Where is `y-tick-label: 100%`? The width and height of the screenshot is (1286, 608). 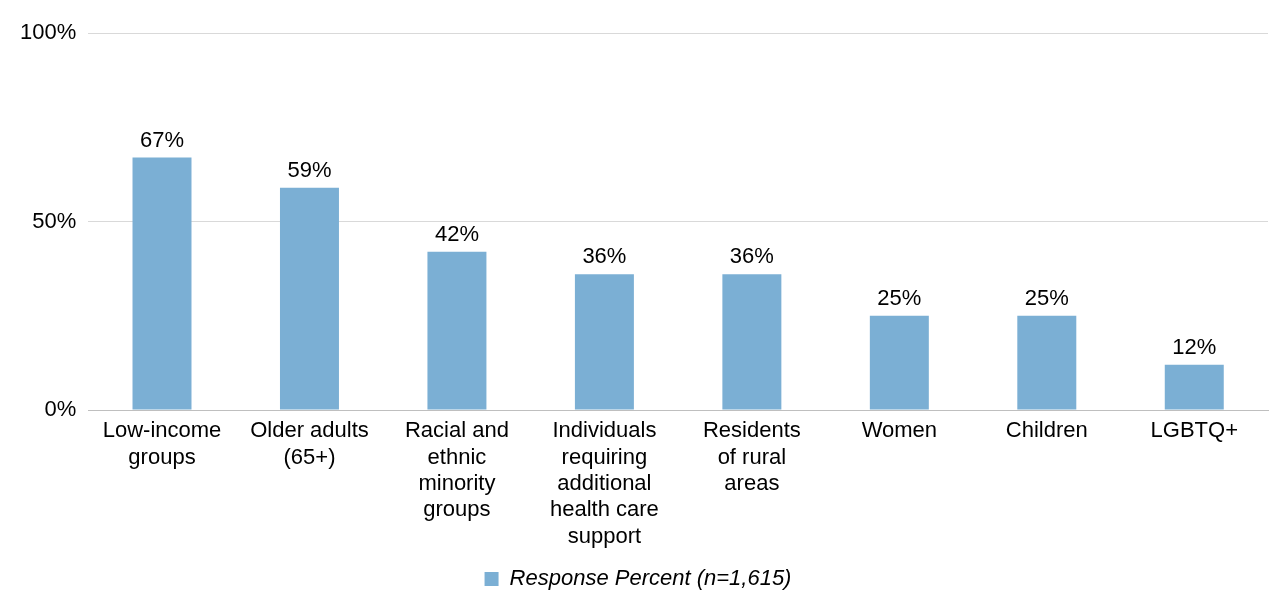 y-tick-label: 100% is located at coordinates (48, 32).